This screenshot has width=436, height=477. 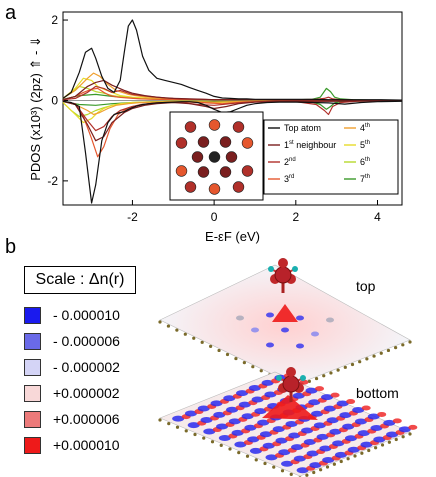 What do you see at coordinates (72, 419) in the screenshot?
I see `scale-row: +0.000006` at bounding box center [72, 419].